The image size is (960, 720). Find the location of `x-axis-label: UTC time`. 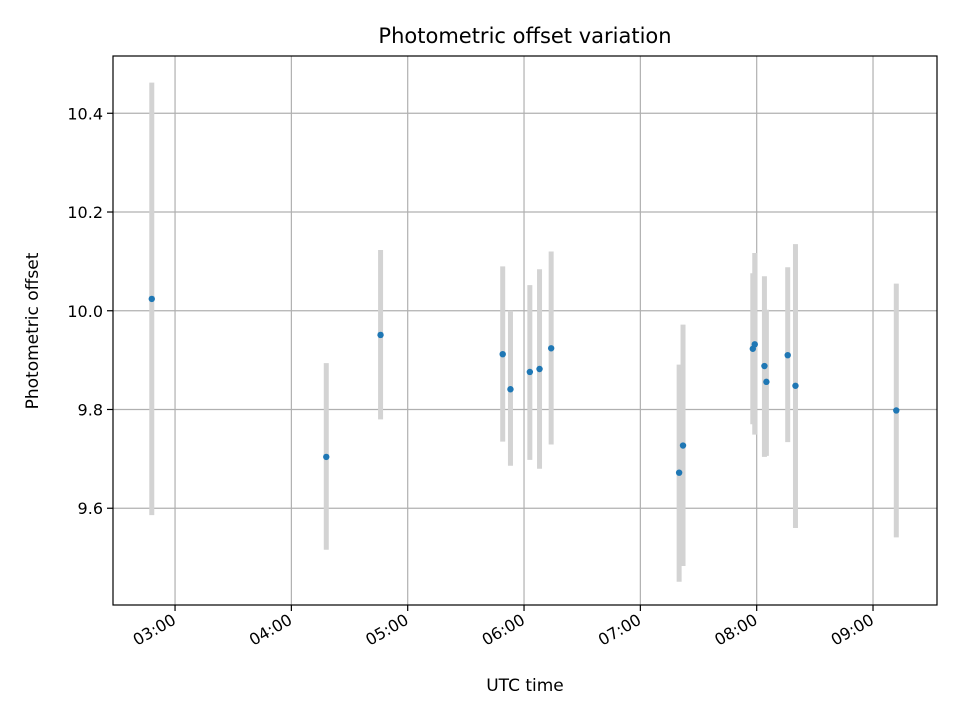

x-axis-label: UTC time is located at coordinates (525, 686).